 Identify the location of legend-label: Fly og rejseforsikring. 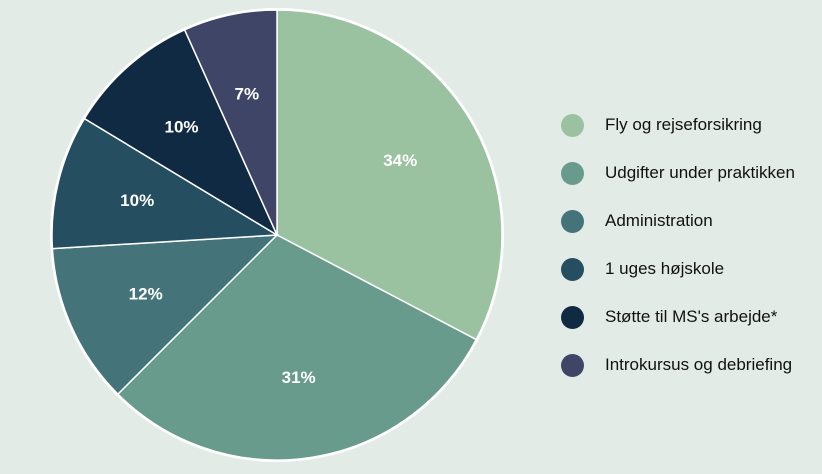
(683, 124).